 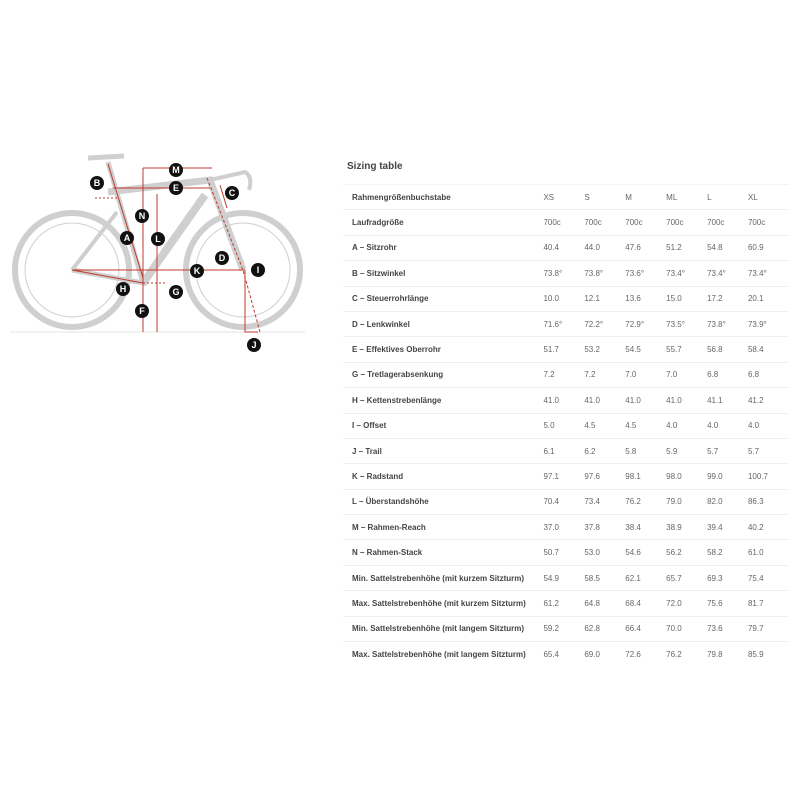 What do you see at coordinates (646, 323) in the screenshot?
I see `cell-value: 72.9°` at bounding box center [646, 323].